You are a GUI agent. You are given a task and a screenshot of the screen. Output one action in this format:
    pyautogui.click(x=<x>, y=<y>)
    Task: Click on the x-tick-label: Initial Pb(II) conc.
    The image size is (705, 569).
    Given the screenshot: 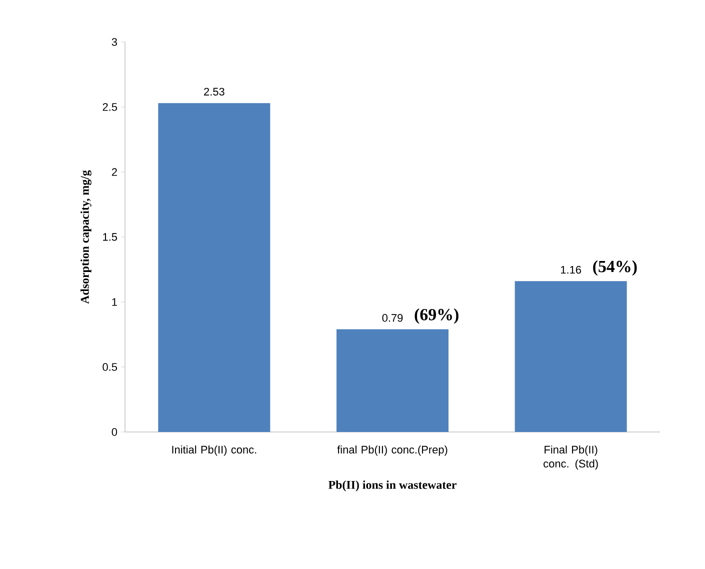 What is the action you would take?
    pyautogui.click(x=214, y=451)
    